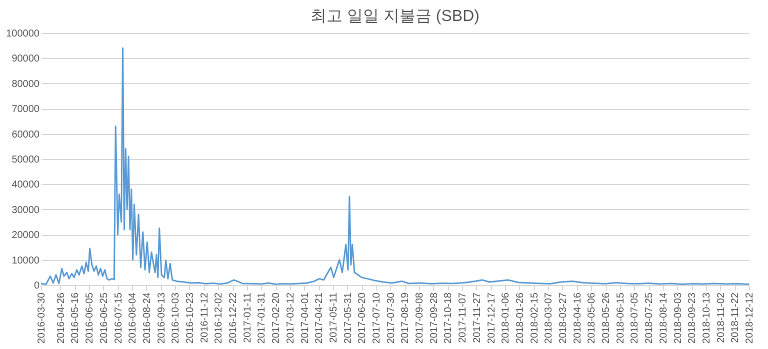  What do you see at coordinates (606, 318) in the screenshot?
I see `x-tick-label: 2018-05-26` at bounding box center [606, 318].